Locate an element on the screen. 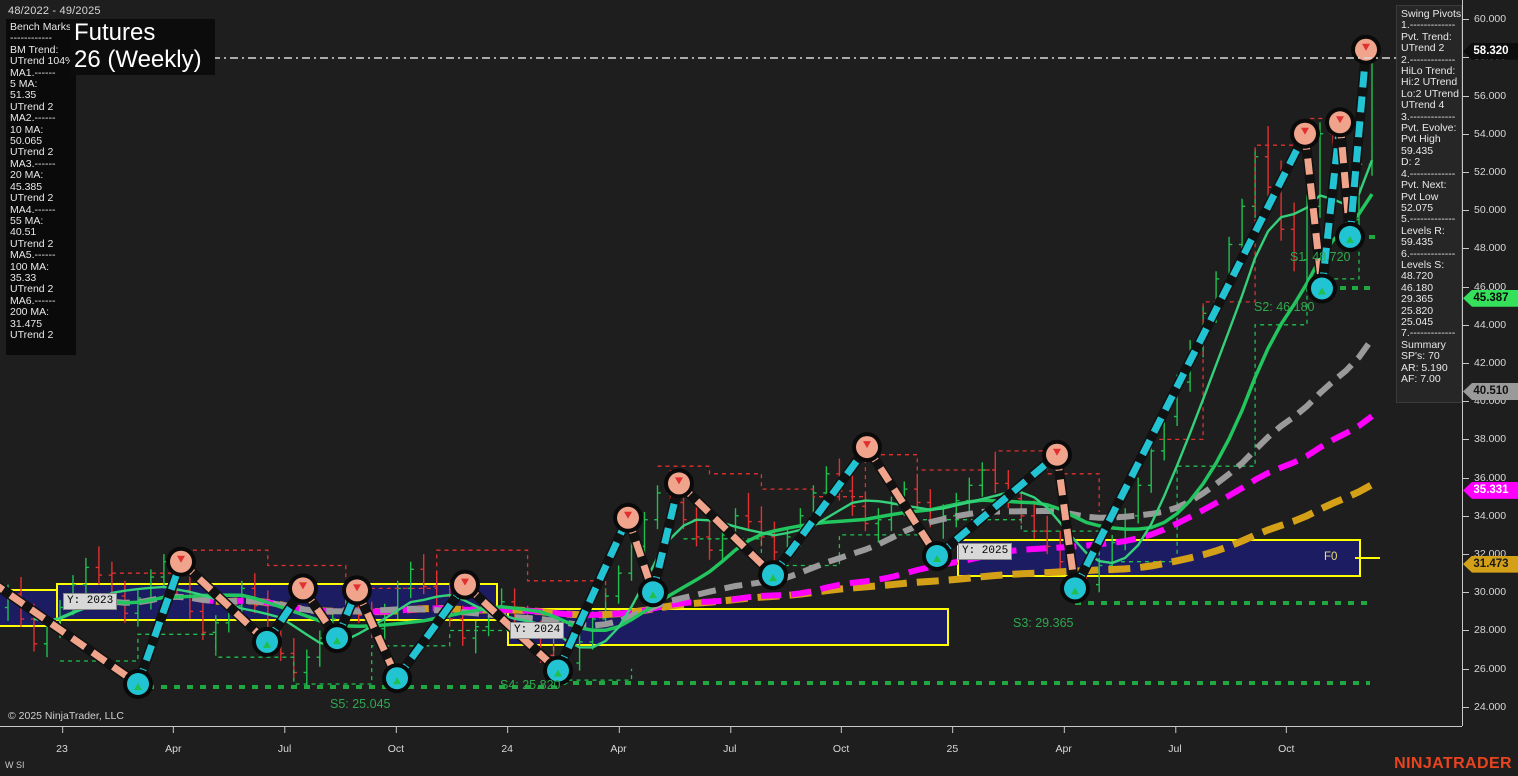  price-tick: 54.000 is located at coordinates (1490, 134).